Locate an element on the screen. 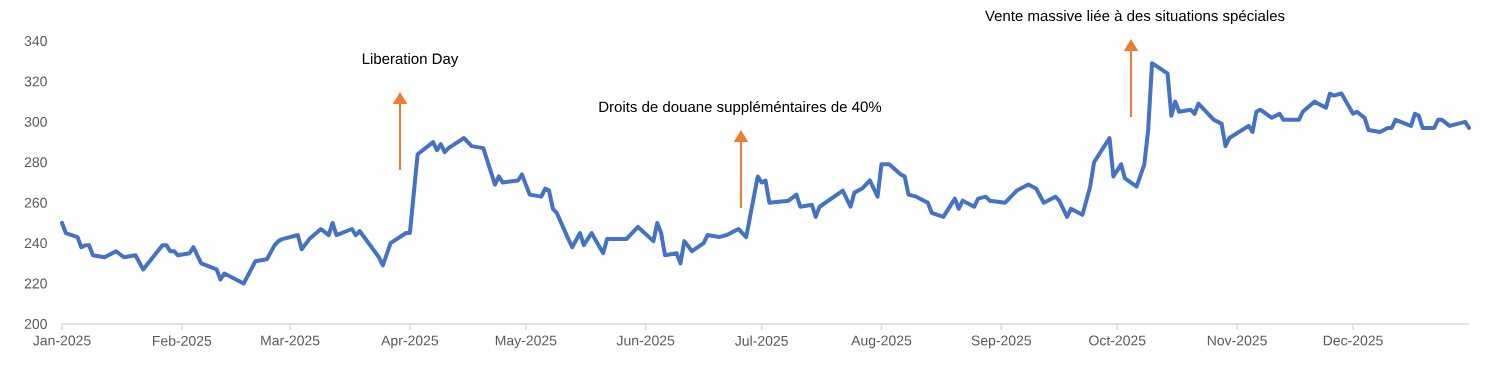 Image resolution: width=1489 pixels, height=370 pixels. x-tick-label: Jan-2025 is located at coordinates (62, 340).